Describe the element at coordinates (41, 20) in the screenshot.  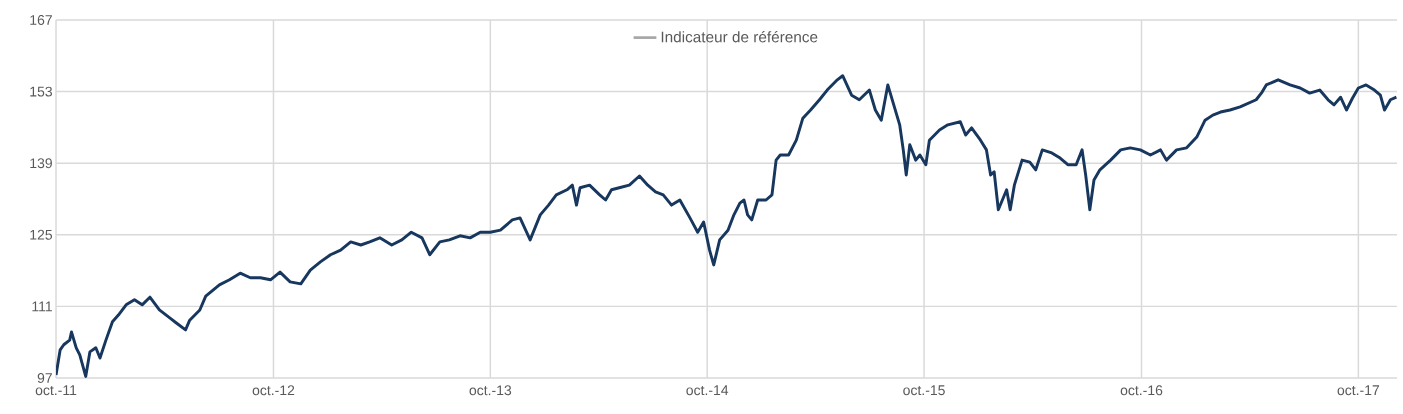
I see `y-tick-label: 167` at that location.